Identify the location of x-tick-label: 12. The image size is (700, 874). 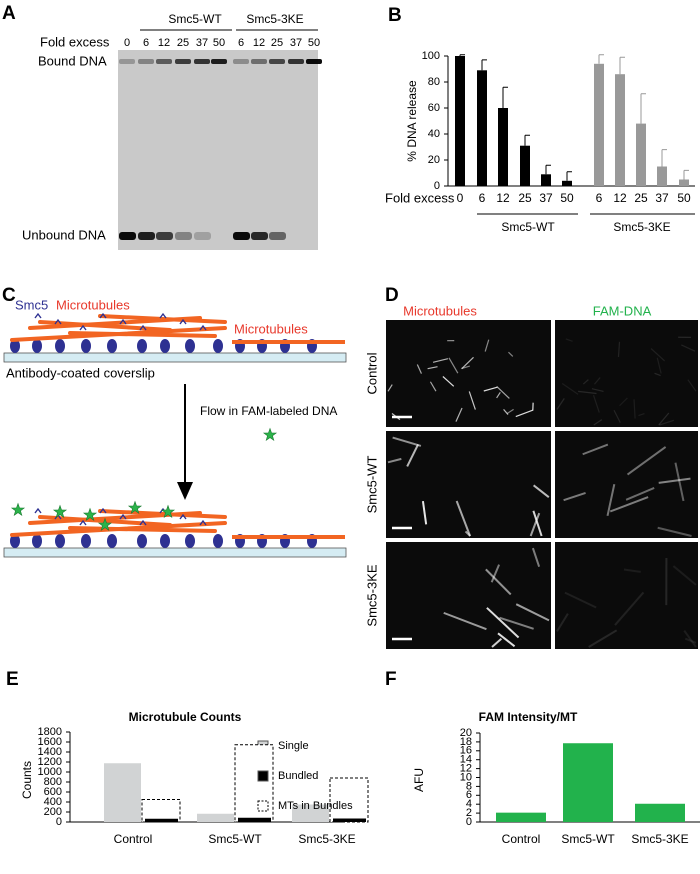
(620, 198).